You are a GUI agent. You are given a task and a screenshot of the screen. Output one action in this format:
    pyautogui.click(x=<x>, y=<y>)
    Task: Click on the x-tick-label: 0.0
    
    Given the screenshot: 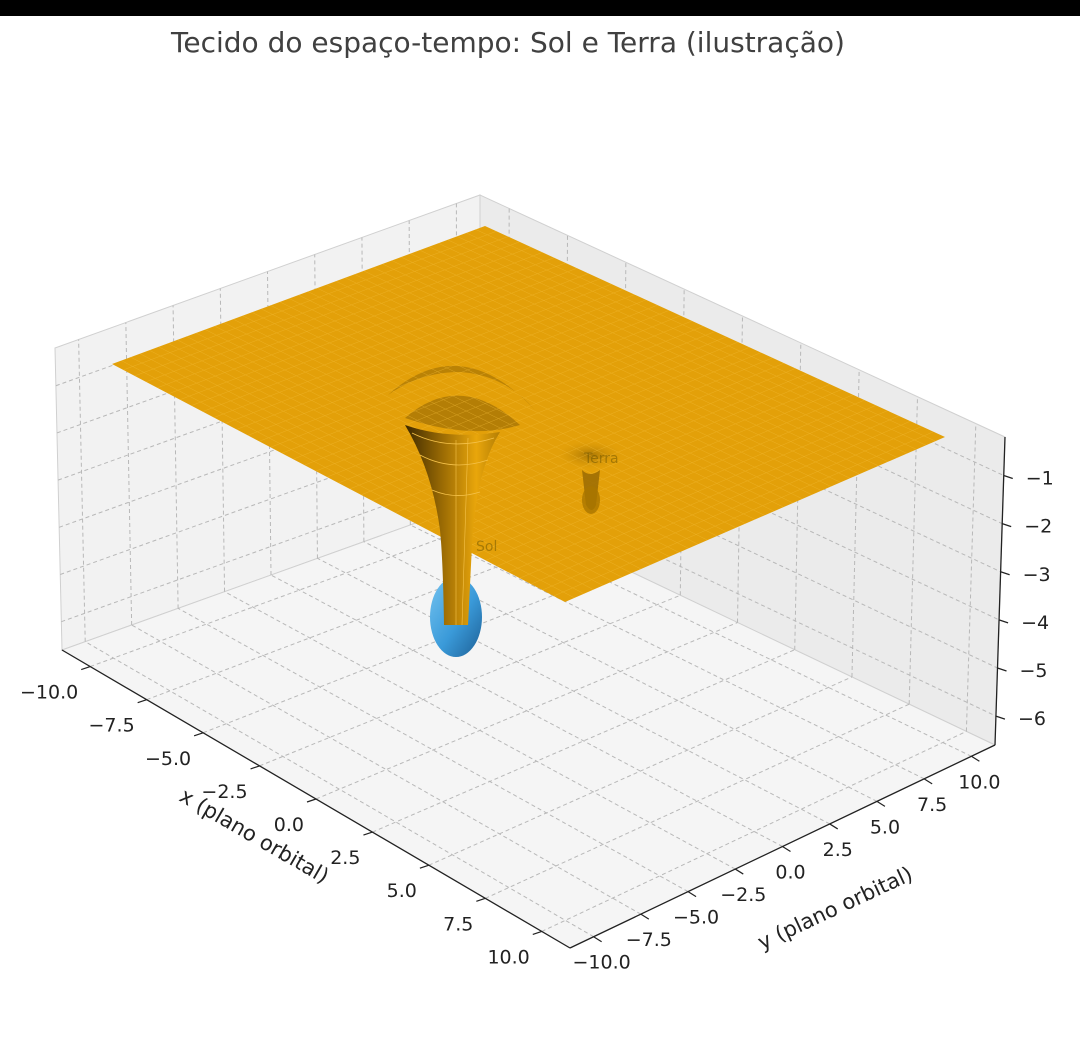 What is the action you would take?
    pyautogui.click(x=289, y=825)
    